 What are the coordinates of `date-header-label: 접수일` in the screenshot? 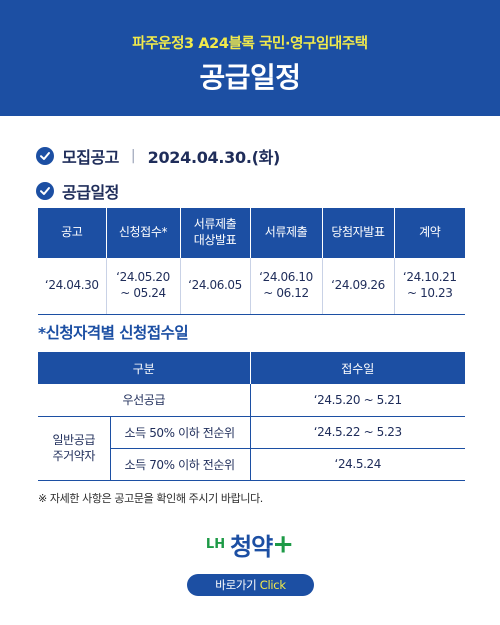 It's located at (358, 368).